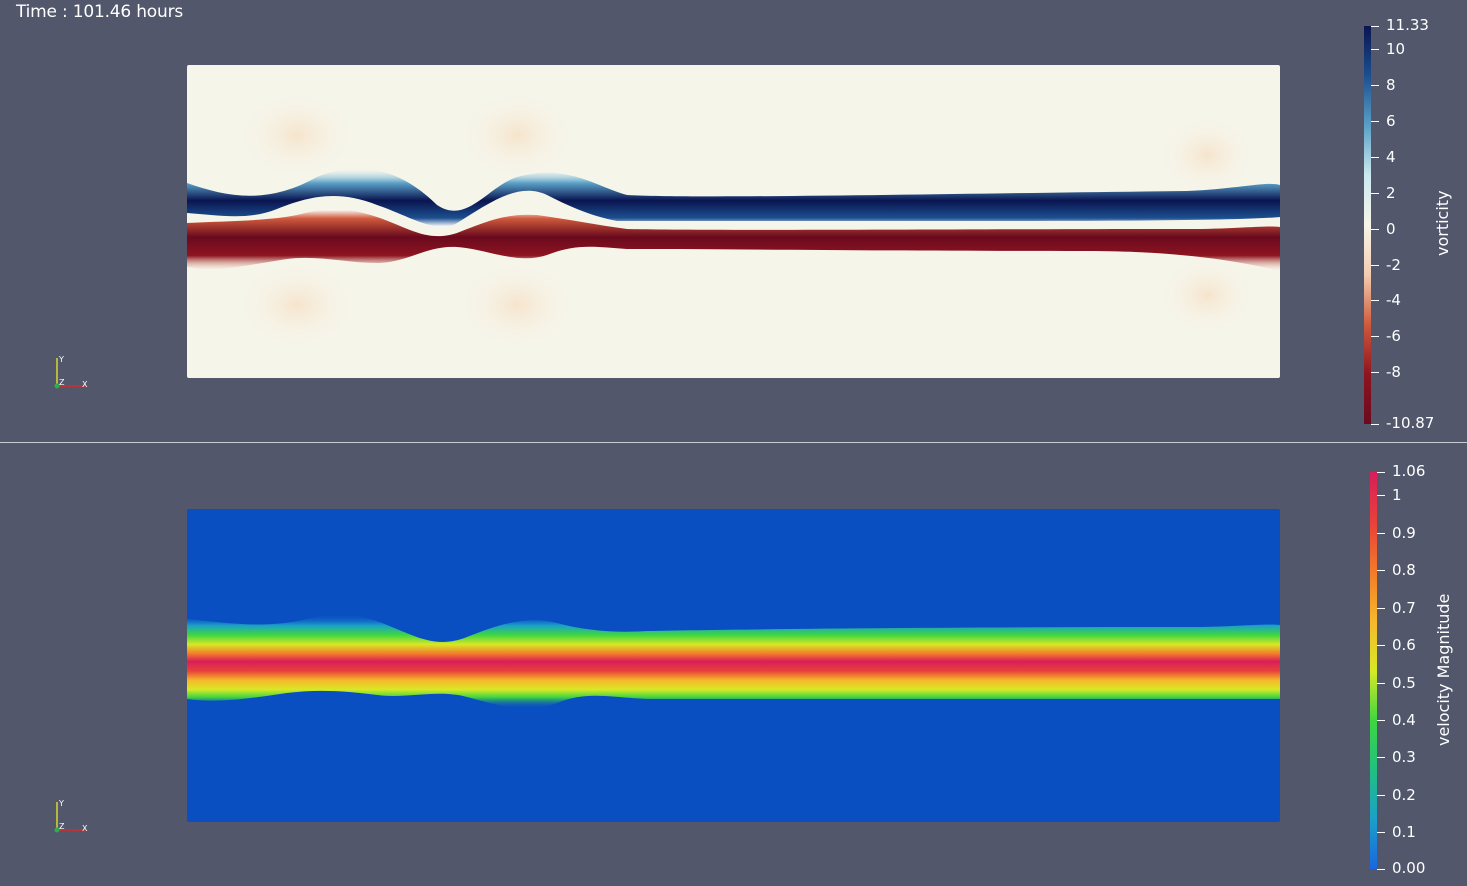 Image resolution: width=1467 pixels, height=886 pixels. I want to click on colorbar-min-label: -10.87, so click(1410, 423).